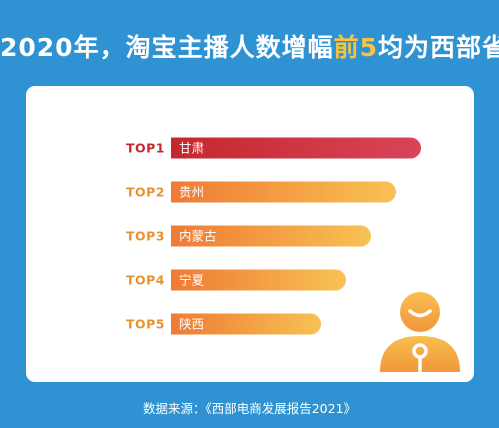 The image size is (499, 428). Describe the element at coordinates (355, 47) in the screenshot. I see `title-highlight: 前5` at that location.